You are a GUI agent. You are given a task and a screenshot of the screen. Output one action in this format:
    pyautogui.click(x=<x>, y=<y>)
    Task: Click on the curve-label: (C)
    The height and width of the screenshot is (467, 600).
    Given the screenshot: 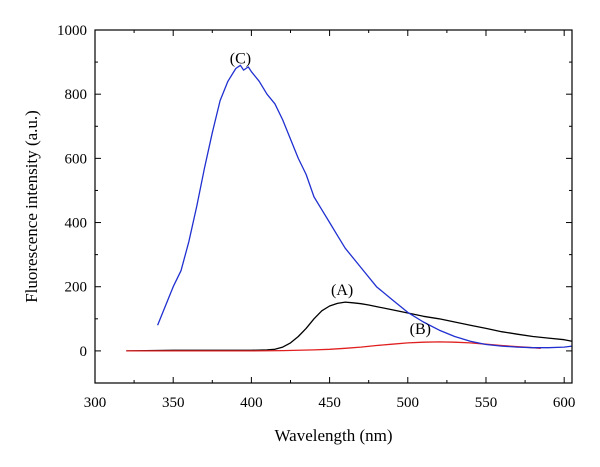 What is the action you would take?
    pyautogui.click(x=240, y=59)
    